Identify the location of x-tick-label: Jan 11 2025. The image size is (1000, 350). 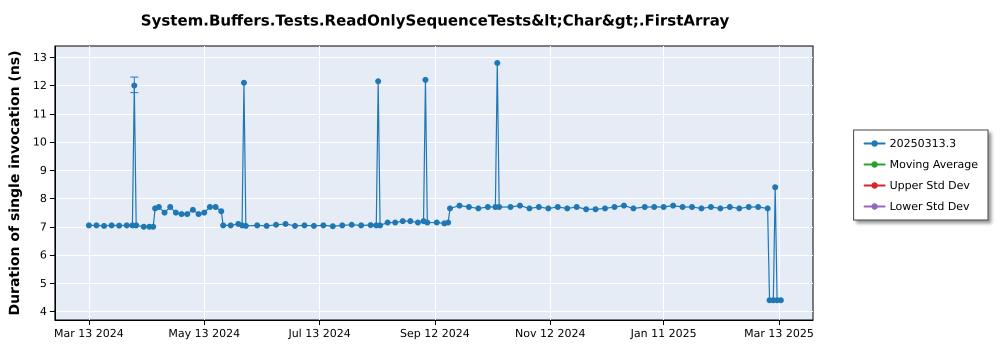
(663, 333).